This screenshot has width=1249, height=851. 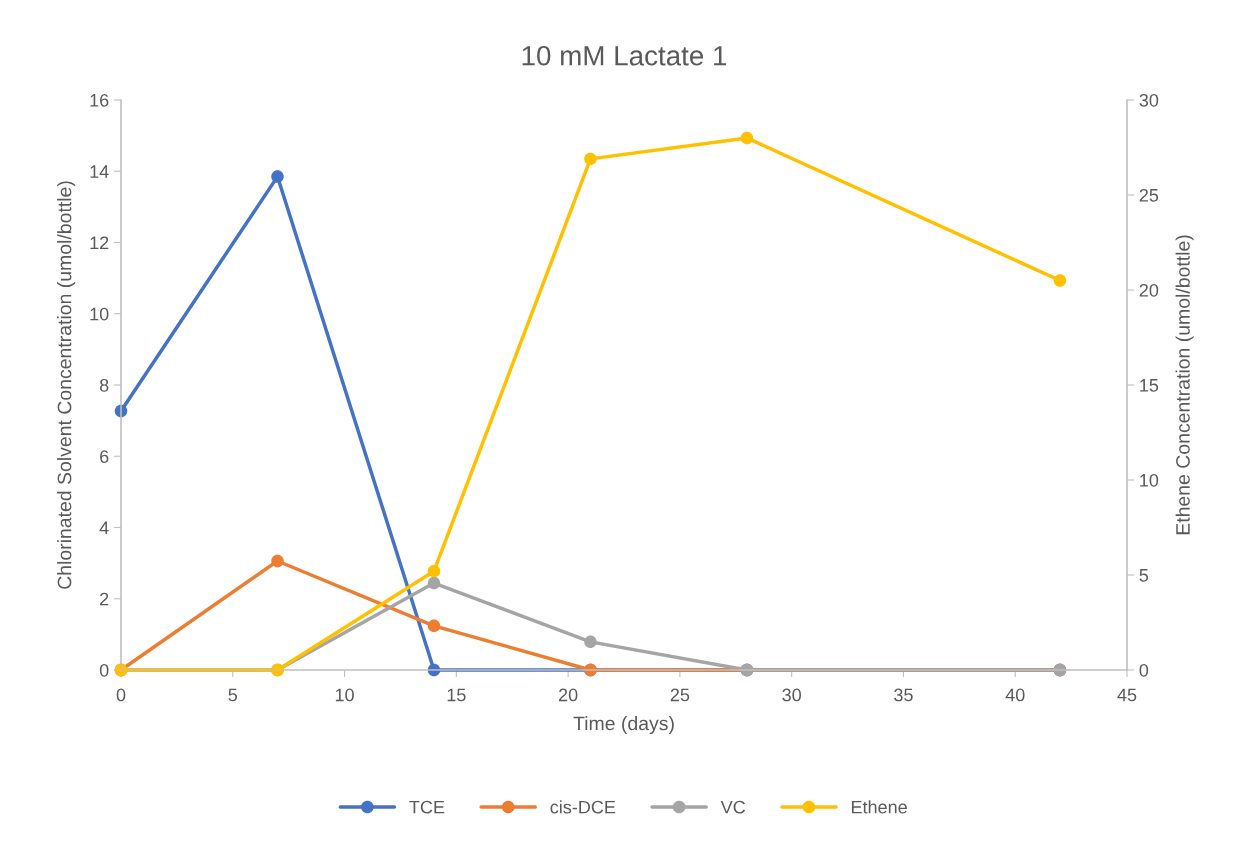 I want to click on legend-label: TCE, so click(x=427, y=807).